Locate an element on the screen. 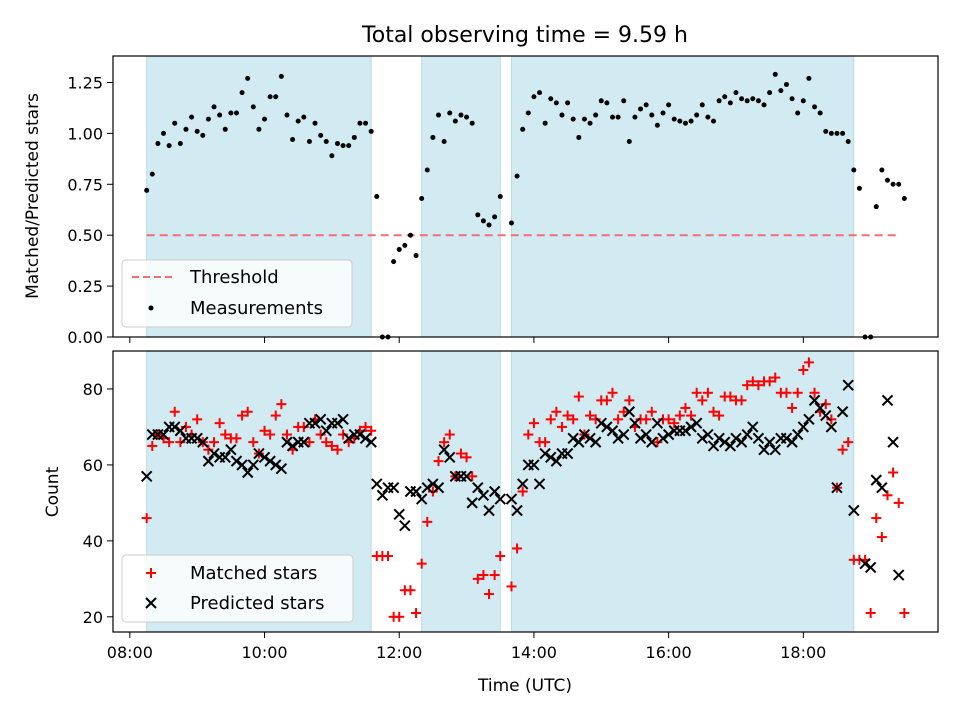 The image size is (960, 720). y-tick-label: 60 is located at coordinates (93, 465).